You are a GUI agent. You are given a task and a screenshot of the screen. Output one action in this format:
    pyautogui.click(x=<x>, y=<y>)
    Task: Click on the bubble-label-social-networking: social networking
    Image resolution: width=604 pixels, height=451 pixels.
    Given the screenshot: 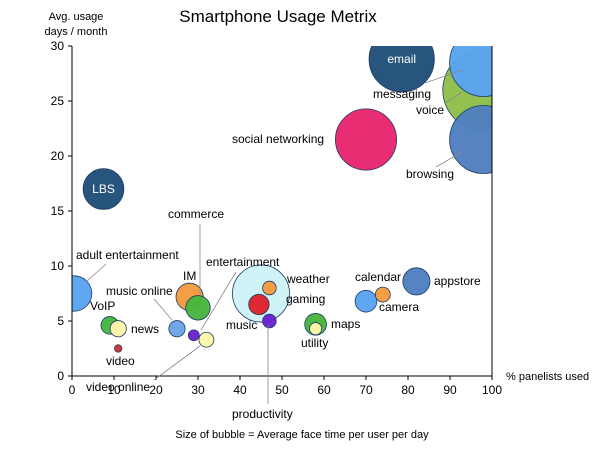 What is the action you would take?
    pyautogui.click(x=278, y=139)
    